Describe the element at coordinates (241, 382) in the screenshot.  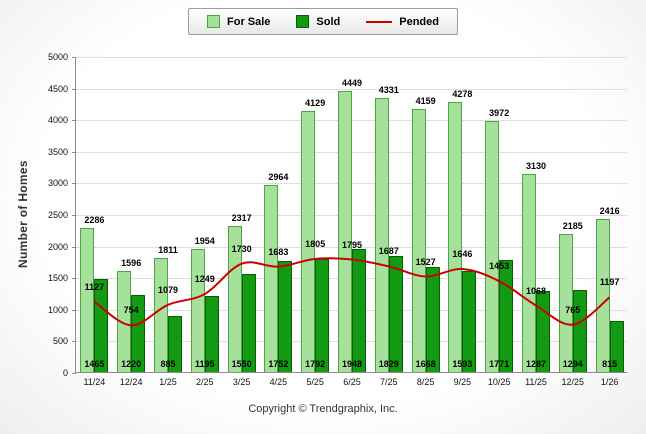
I see `x-tick-label: 3/25` at that location.